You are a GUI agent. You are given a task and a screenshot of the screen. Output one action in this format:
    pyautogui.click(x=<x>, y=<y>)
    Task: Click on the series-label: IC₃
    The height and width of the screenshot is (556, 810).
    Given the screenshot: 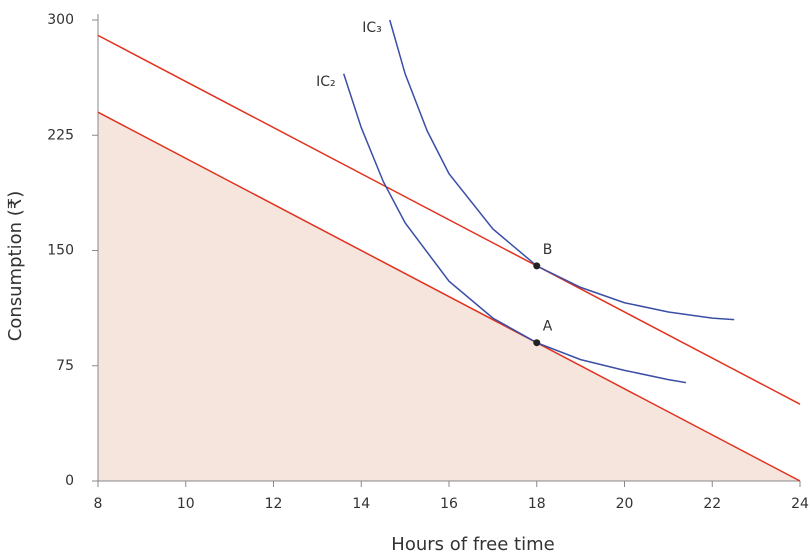 What is the action you would take?
    pyautogui.click(x=372, y=28)
    